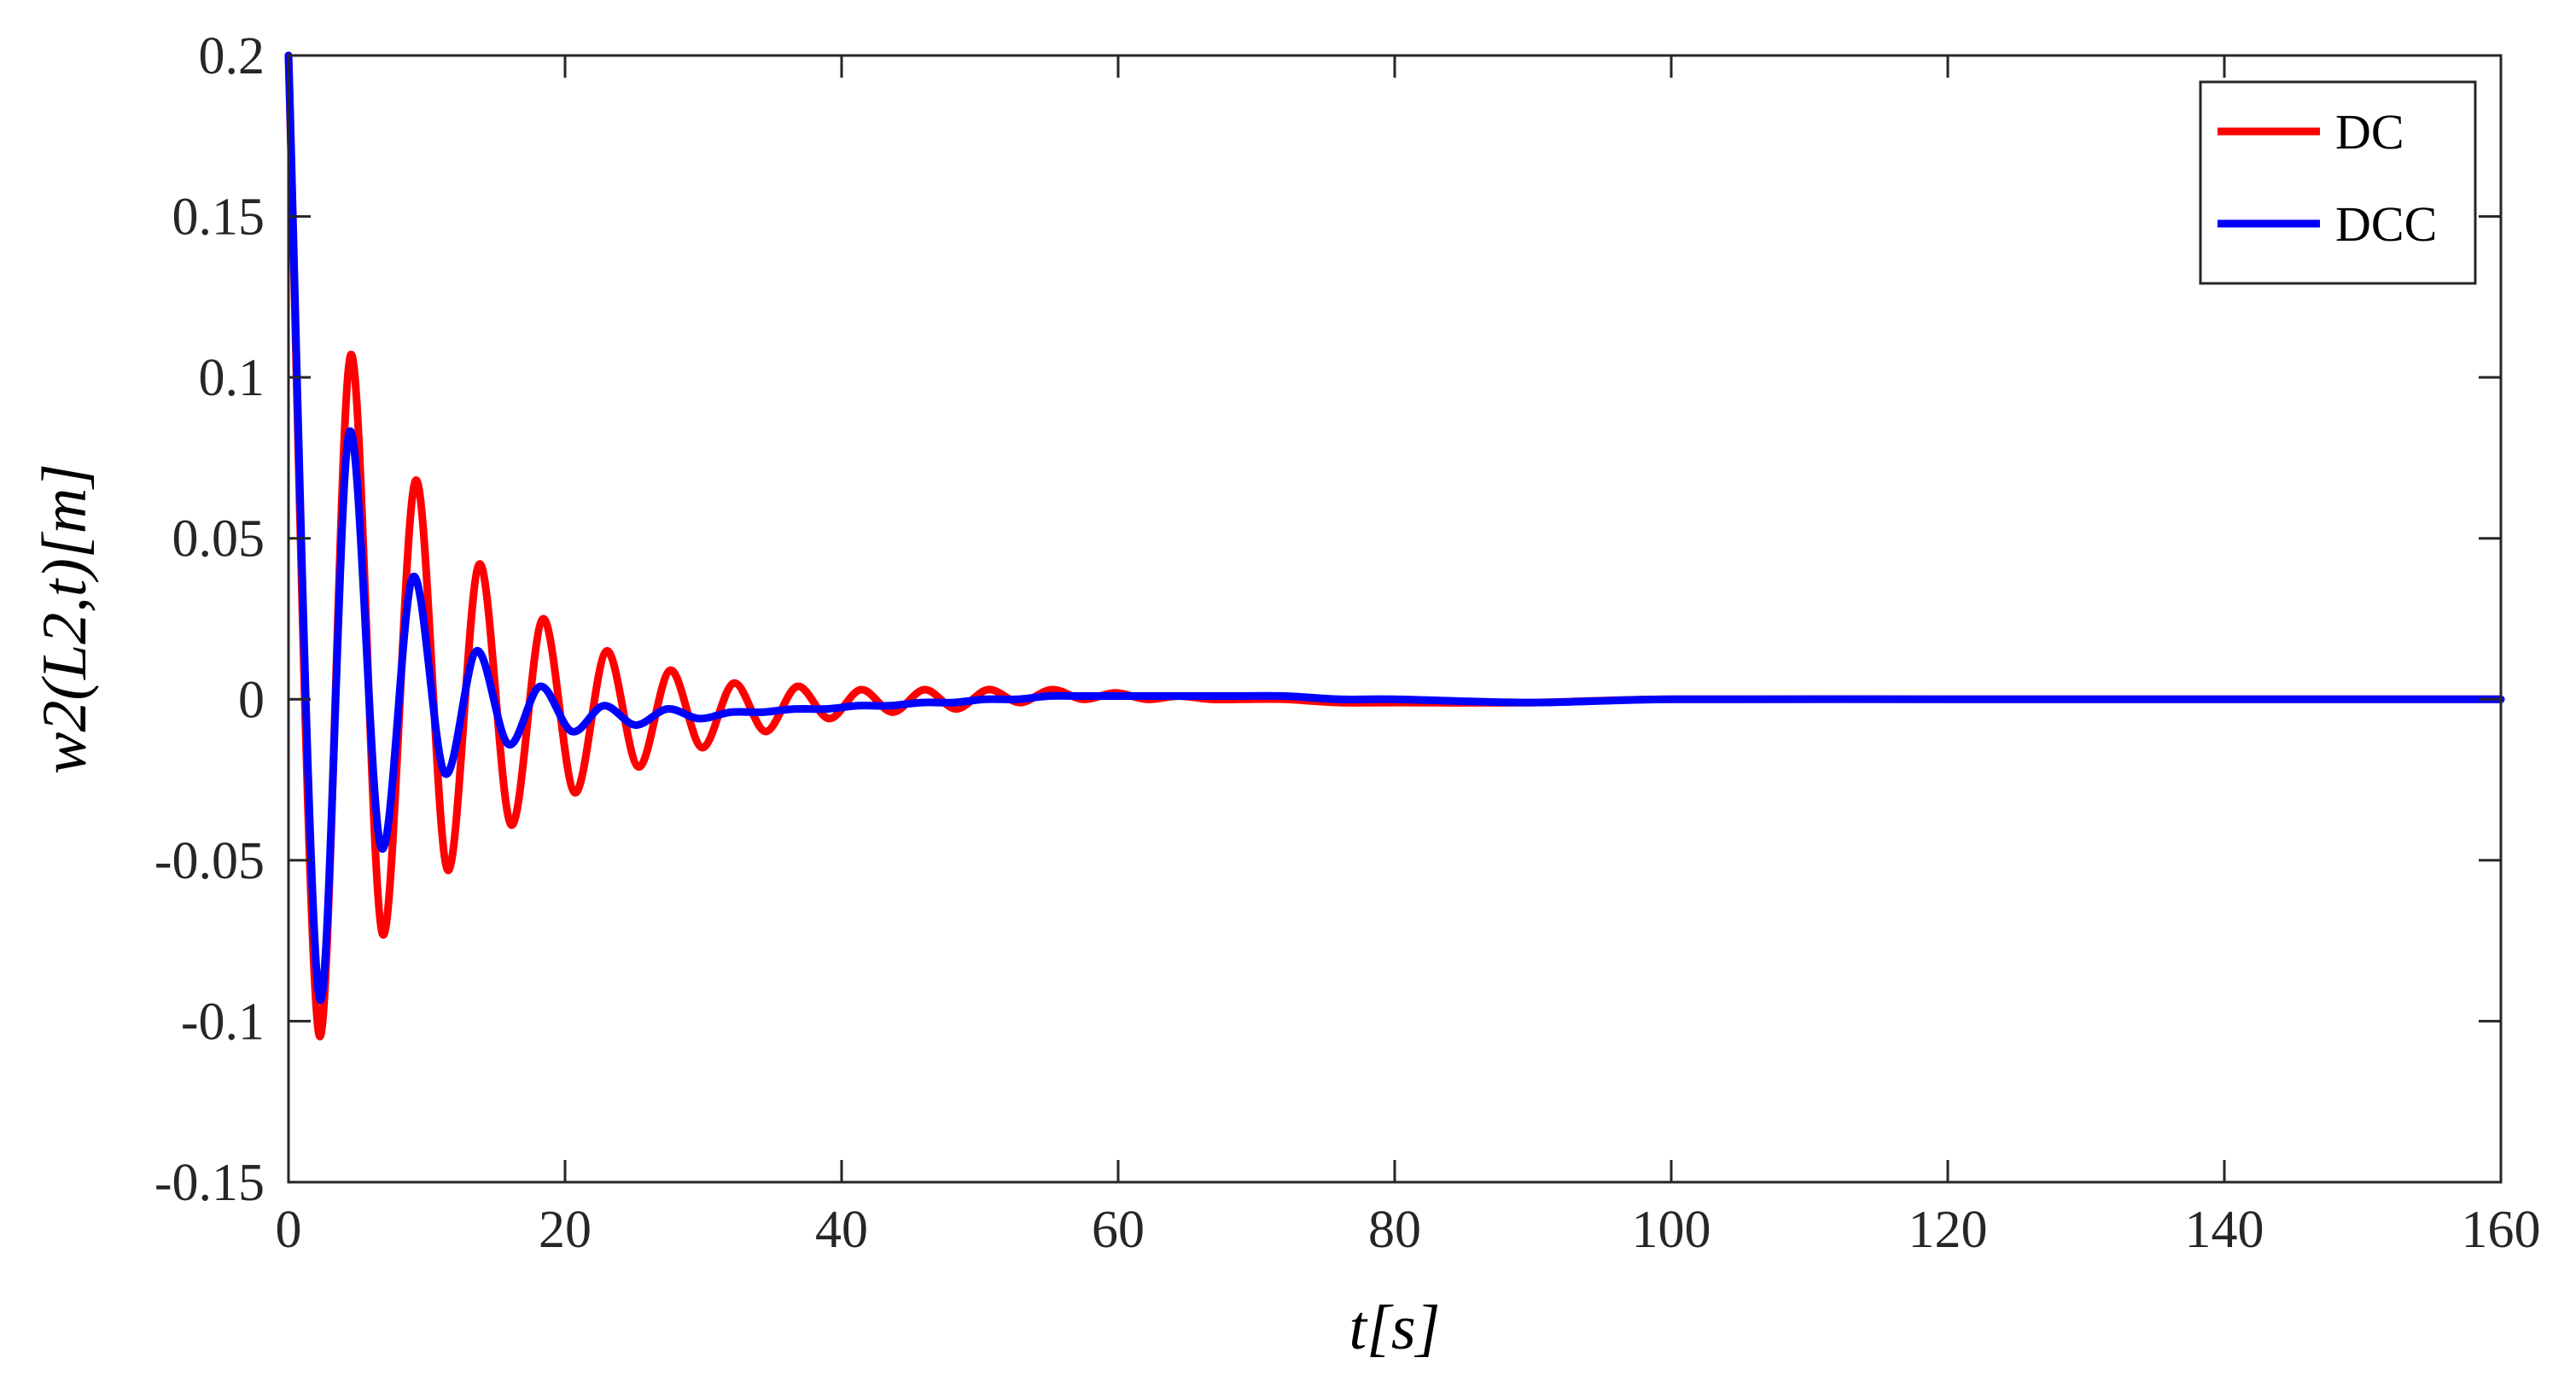 This screenshot has height=1387, width=2576. What do you see at coordinates (1395, 1328) in the screenshot?
I see `x-axis-title: t[s]` at bounding box center [1395, 1328].